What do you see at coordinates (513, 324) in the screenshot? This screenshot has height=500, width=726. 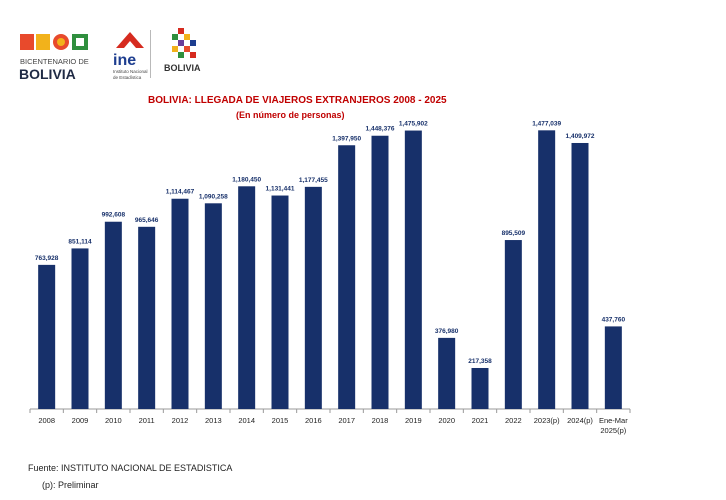 I see `bar-2022` at bounding box center [513, 324].